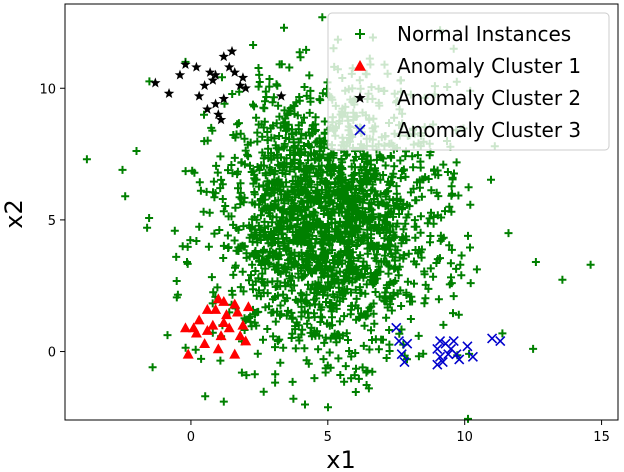  I want to click on y-tick-label: 10, so click(47, 89).